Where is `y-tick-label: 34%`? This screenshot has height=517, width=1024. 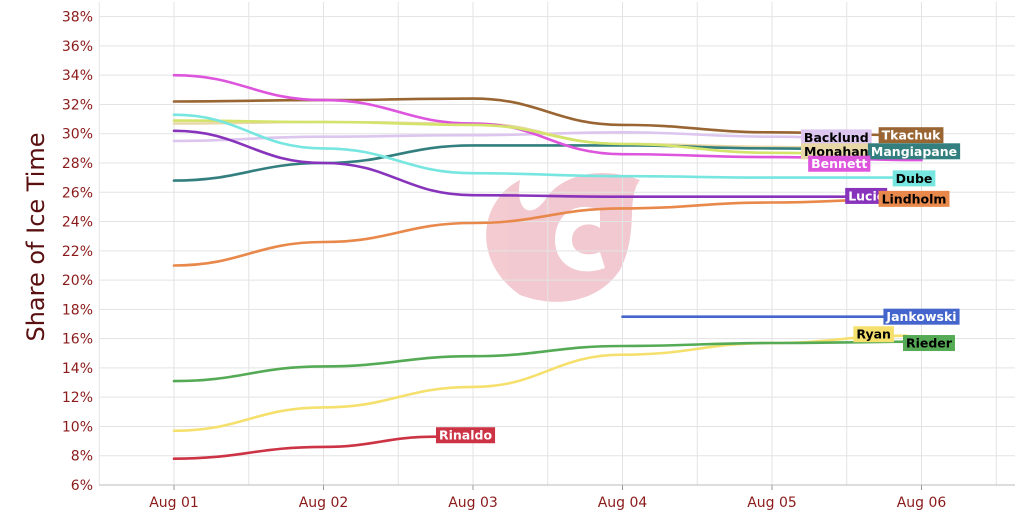 y-tick-label: 34% is located at coordinates (77, 76).